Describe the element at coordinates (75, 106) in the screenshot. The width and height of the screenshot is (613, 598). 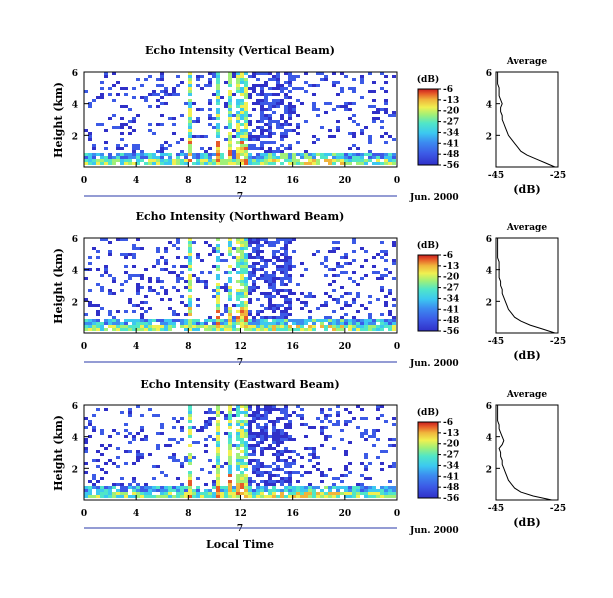
I see `y-tick-label: 4` at that location.